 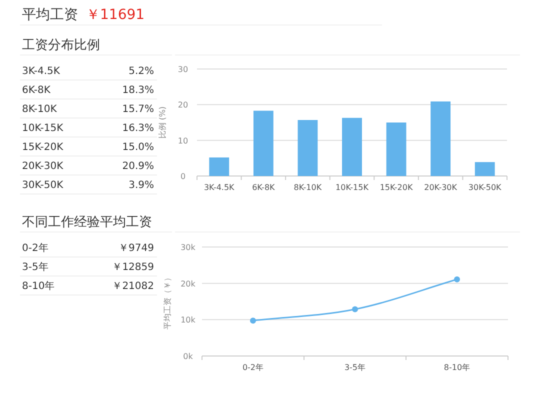 I want to click on x-tick-label: 0-2年, so click(x=253, y=367).